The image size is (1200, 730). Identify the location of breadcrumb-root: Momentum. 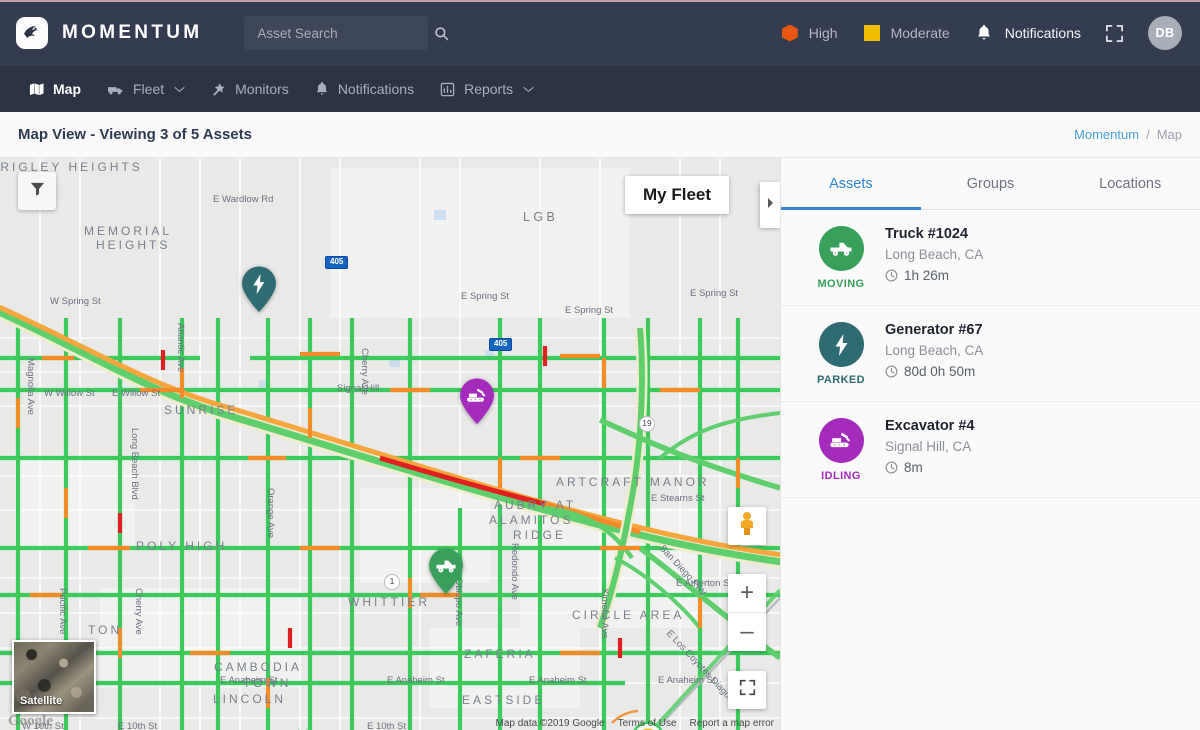
(1107, 134).